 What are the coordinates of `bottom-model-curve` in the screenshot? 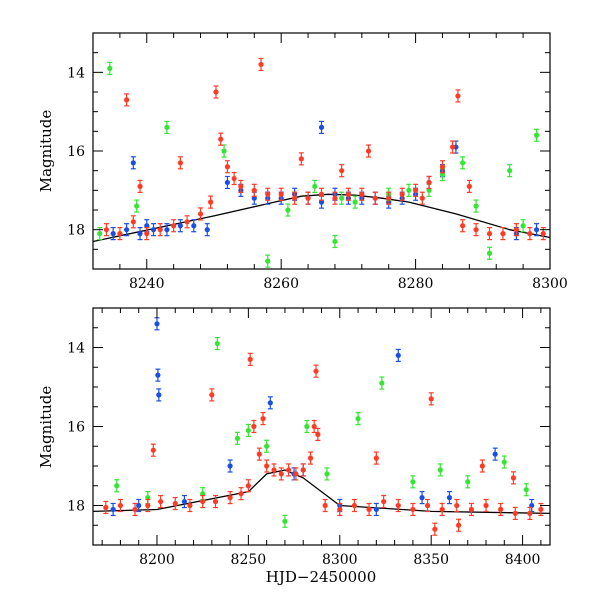 It's located at (321, 492).